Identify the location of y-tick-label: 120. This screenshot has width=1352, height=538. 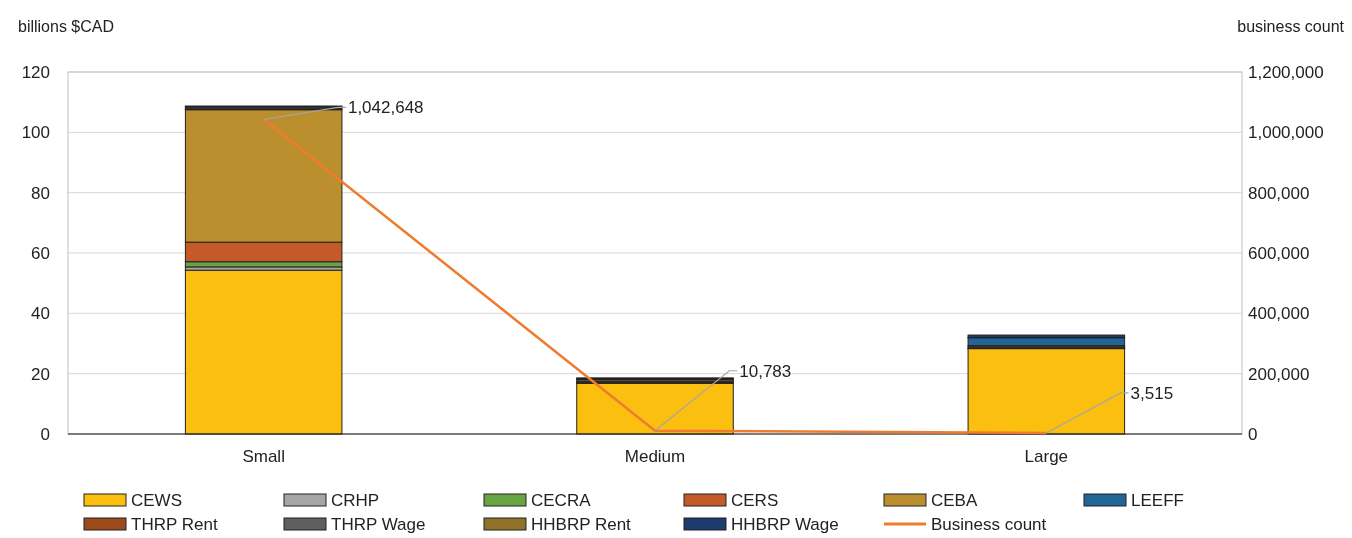
(35, 72).